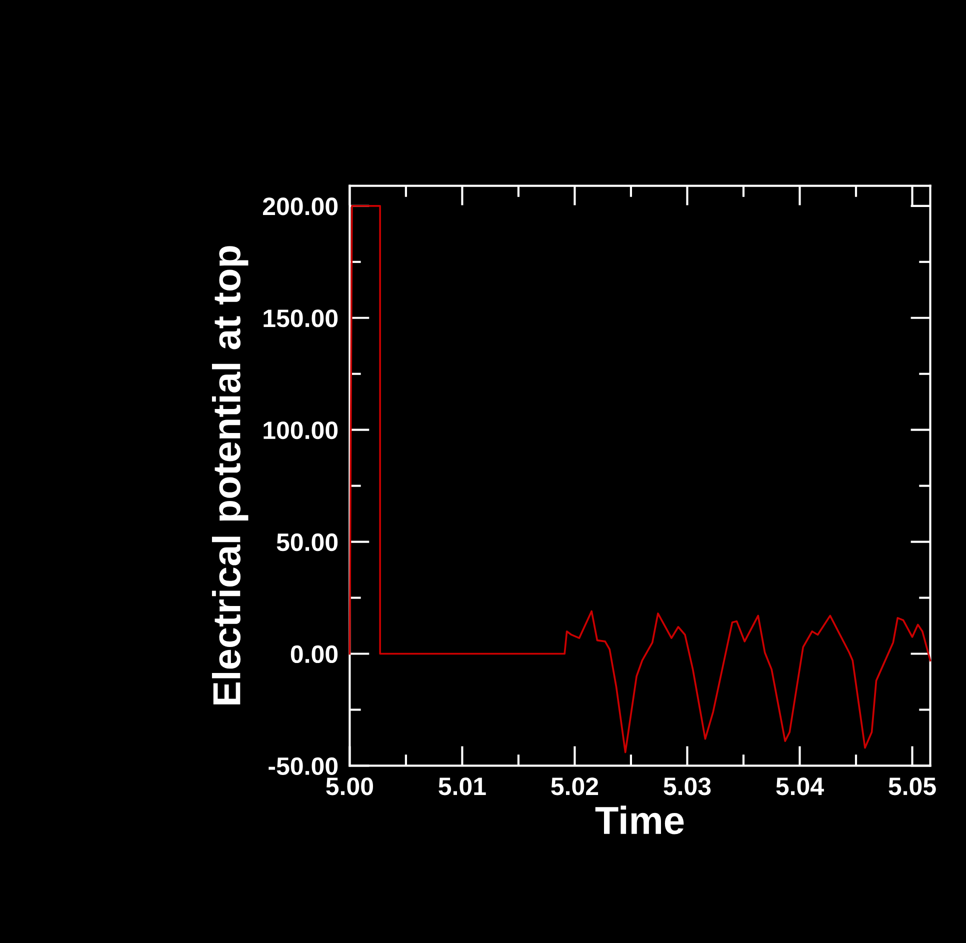 This screenshot has width=966, height=943. What do you see at coordinates (307, 542) in the screenshot?
I see `y-tick-label: 50.00` at bounding box center [307, 542].